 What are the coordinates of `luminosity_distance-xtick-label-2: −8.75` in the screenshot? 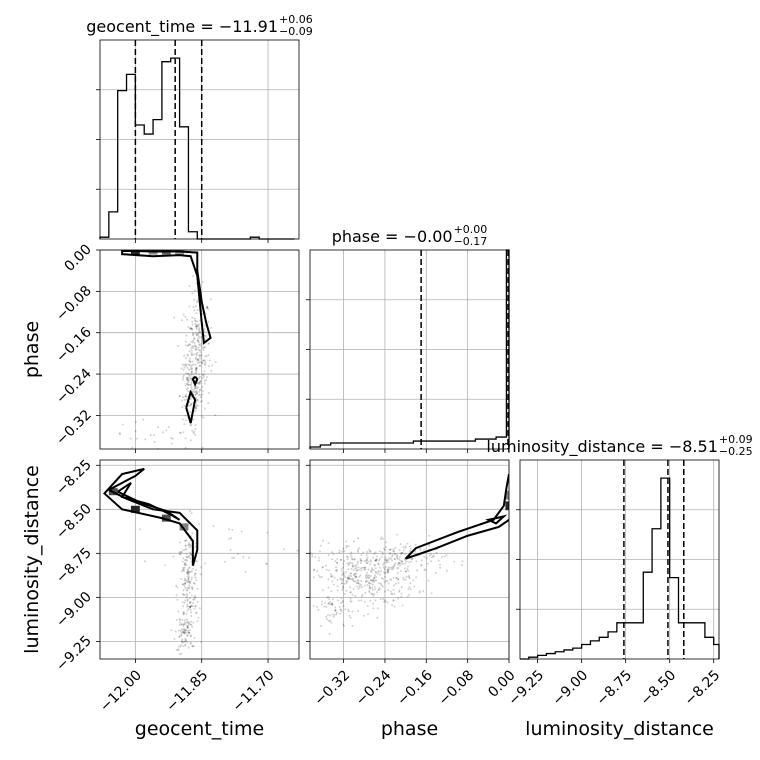 It's located at (615, 688).